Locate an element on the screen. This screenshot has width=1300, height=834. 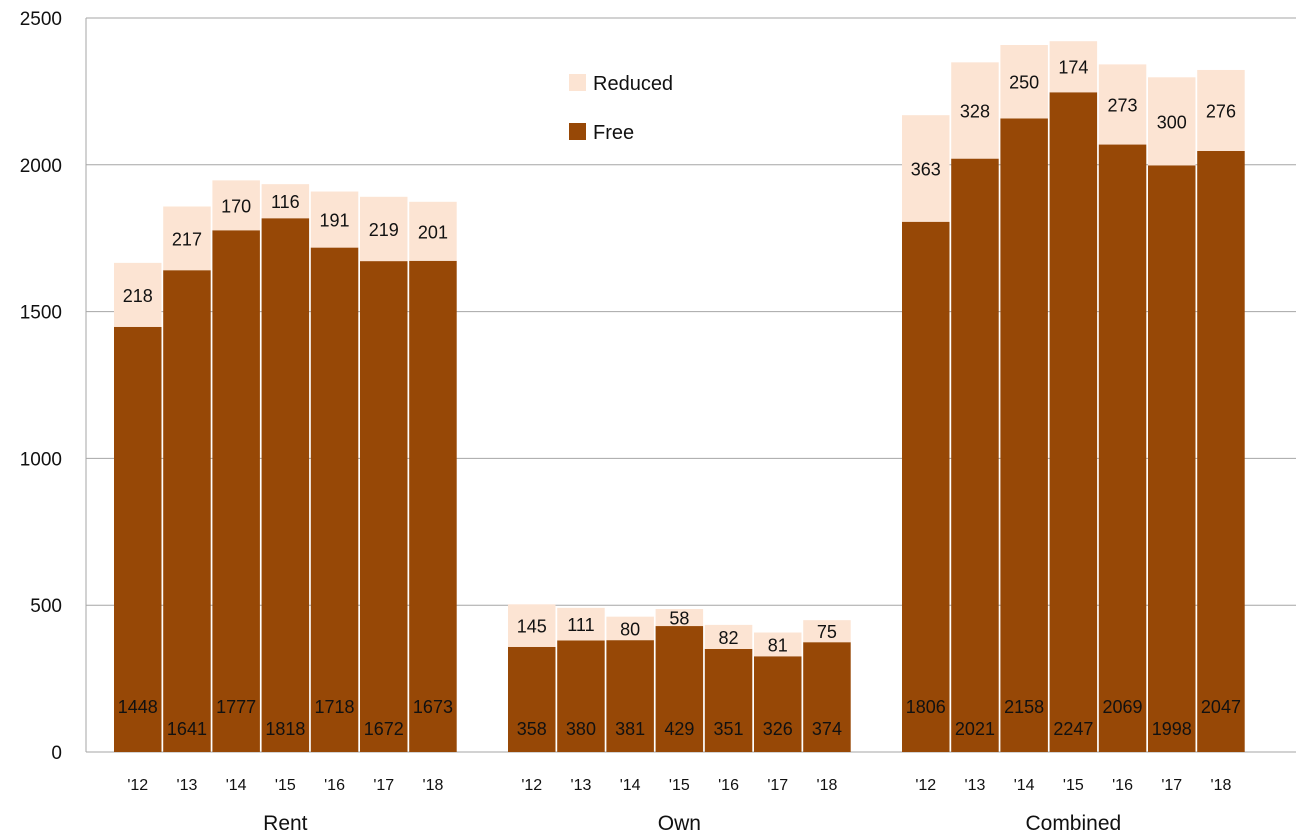
data-label-reduced: 82 is located at coordinates (729, 638).